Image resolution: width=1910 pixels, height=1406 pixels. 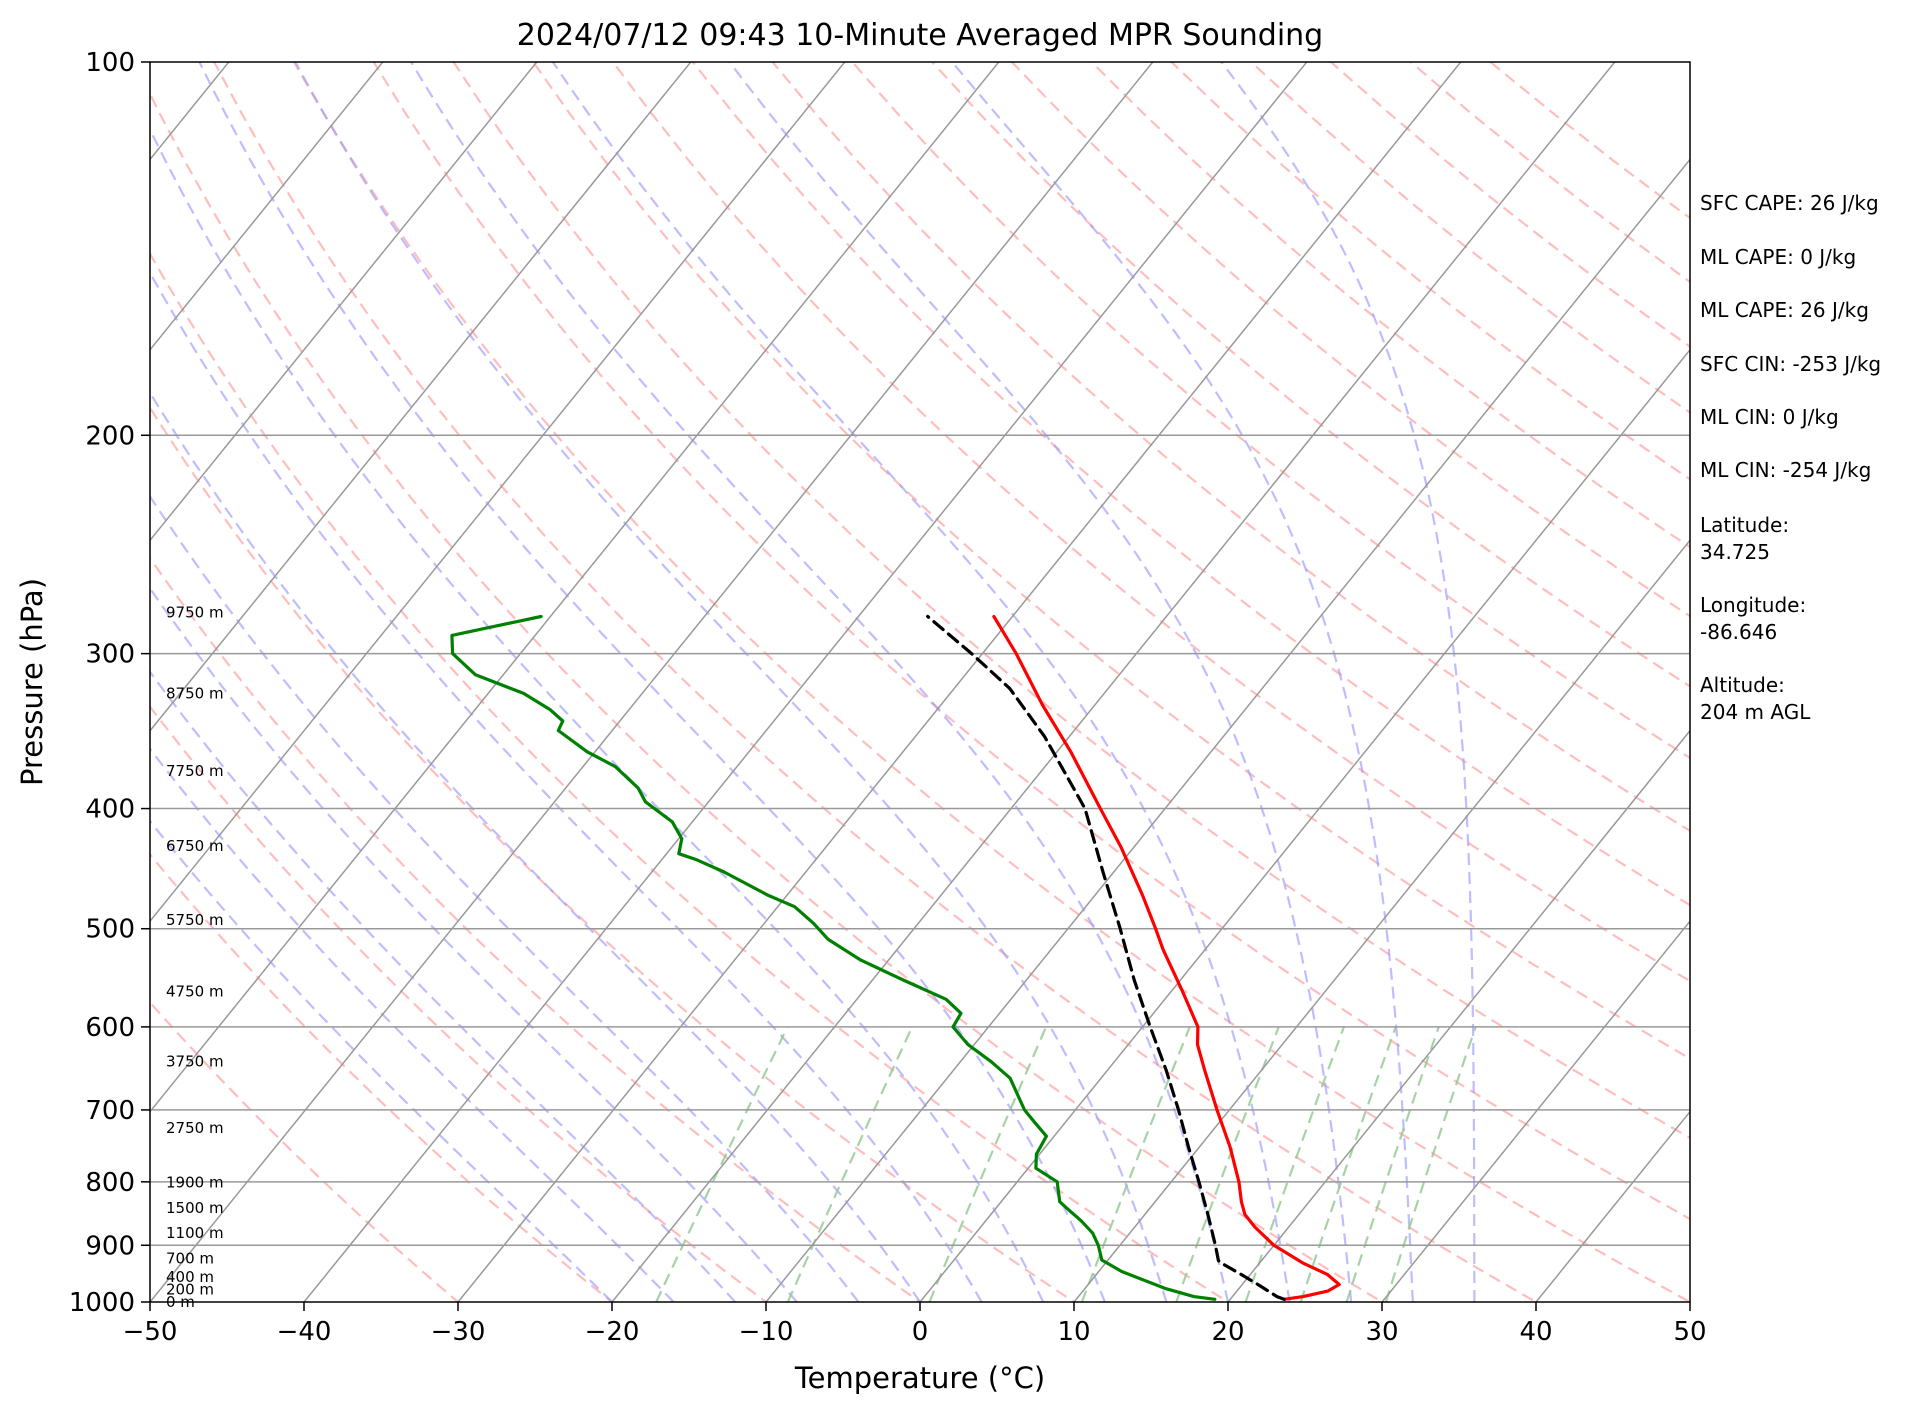 What do you see at coordinates (180, 1302) in the screenshot?
I see `height-label: 0 m` at bounding box center [180, 1302].